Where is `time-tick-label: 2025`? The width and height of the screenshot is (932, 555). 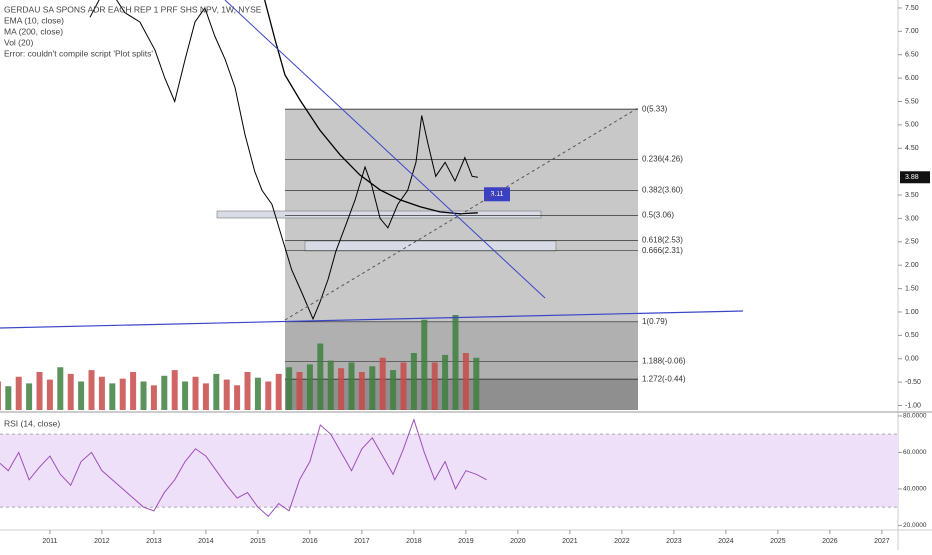 time-tick-label: 2025 is located at coordinates (778, 541).